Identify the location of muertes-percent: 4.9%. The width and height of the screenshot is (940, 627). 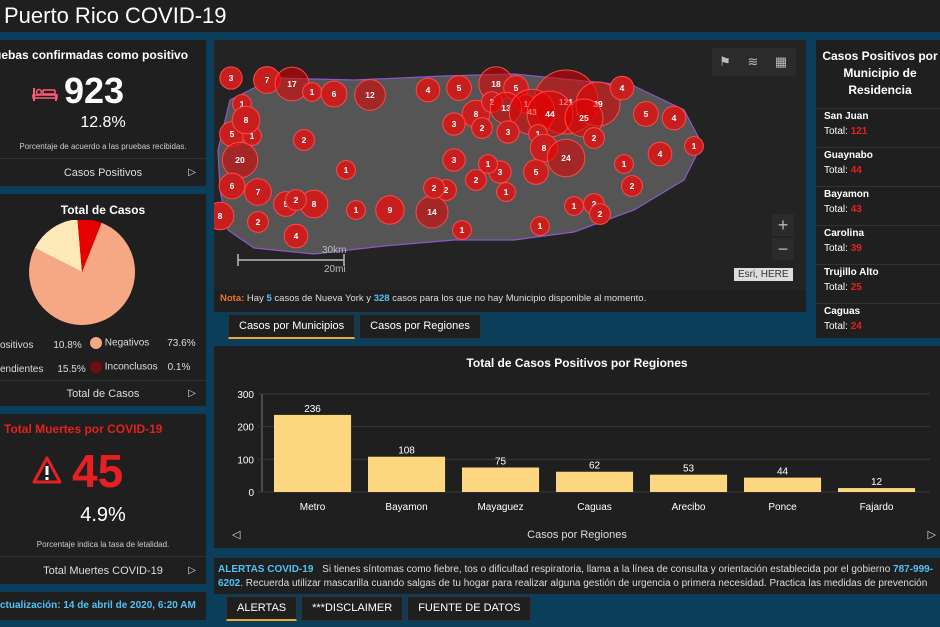
(103, 515).